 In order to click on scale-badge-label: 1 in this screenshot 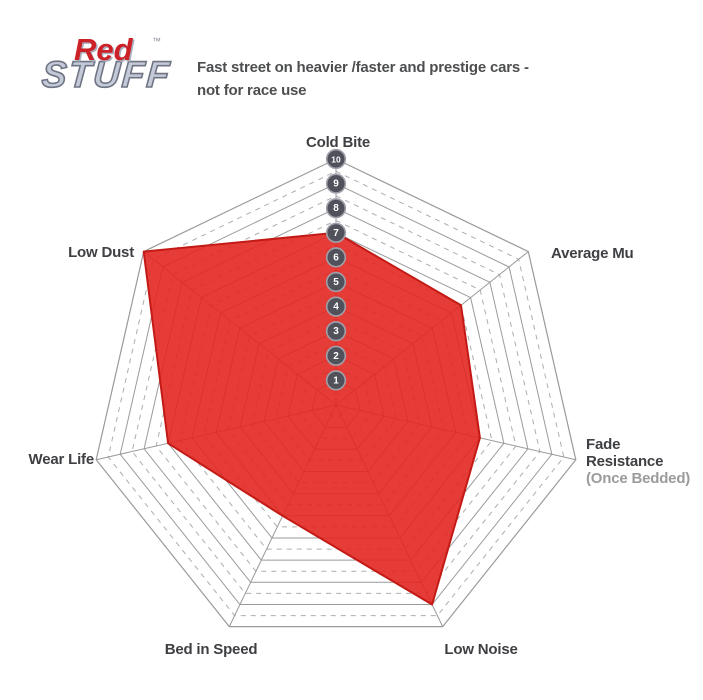, I will do `click(336, 380)`.